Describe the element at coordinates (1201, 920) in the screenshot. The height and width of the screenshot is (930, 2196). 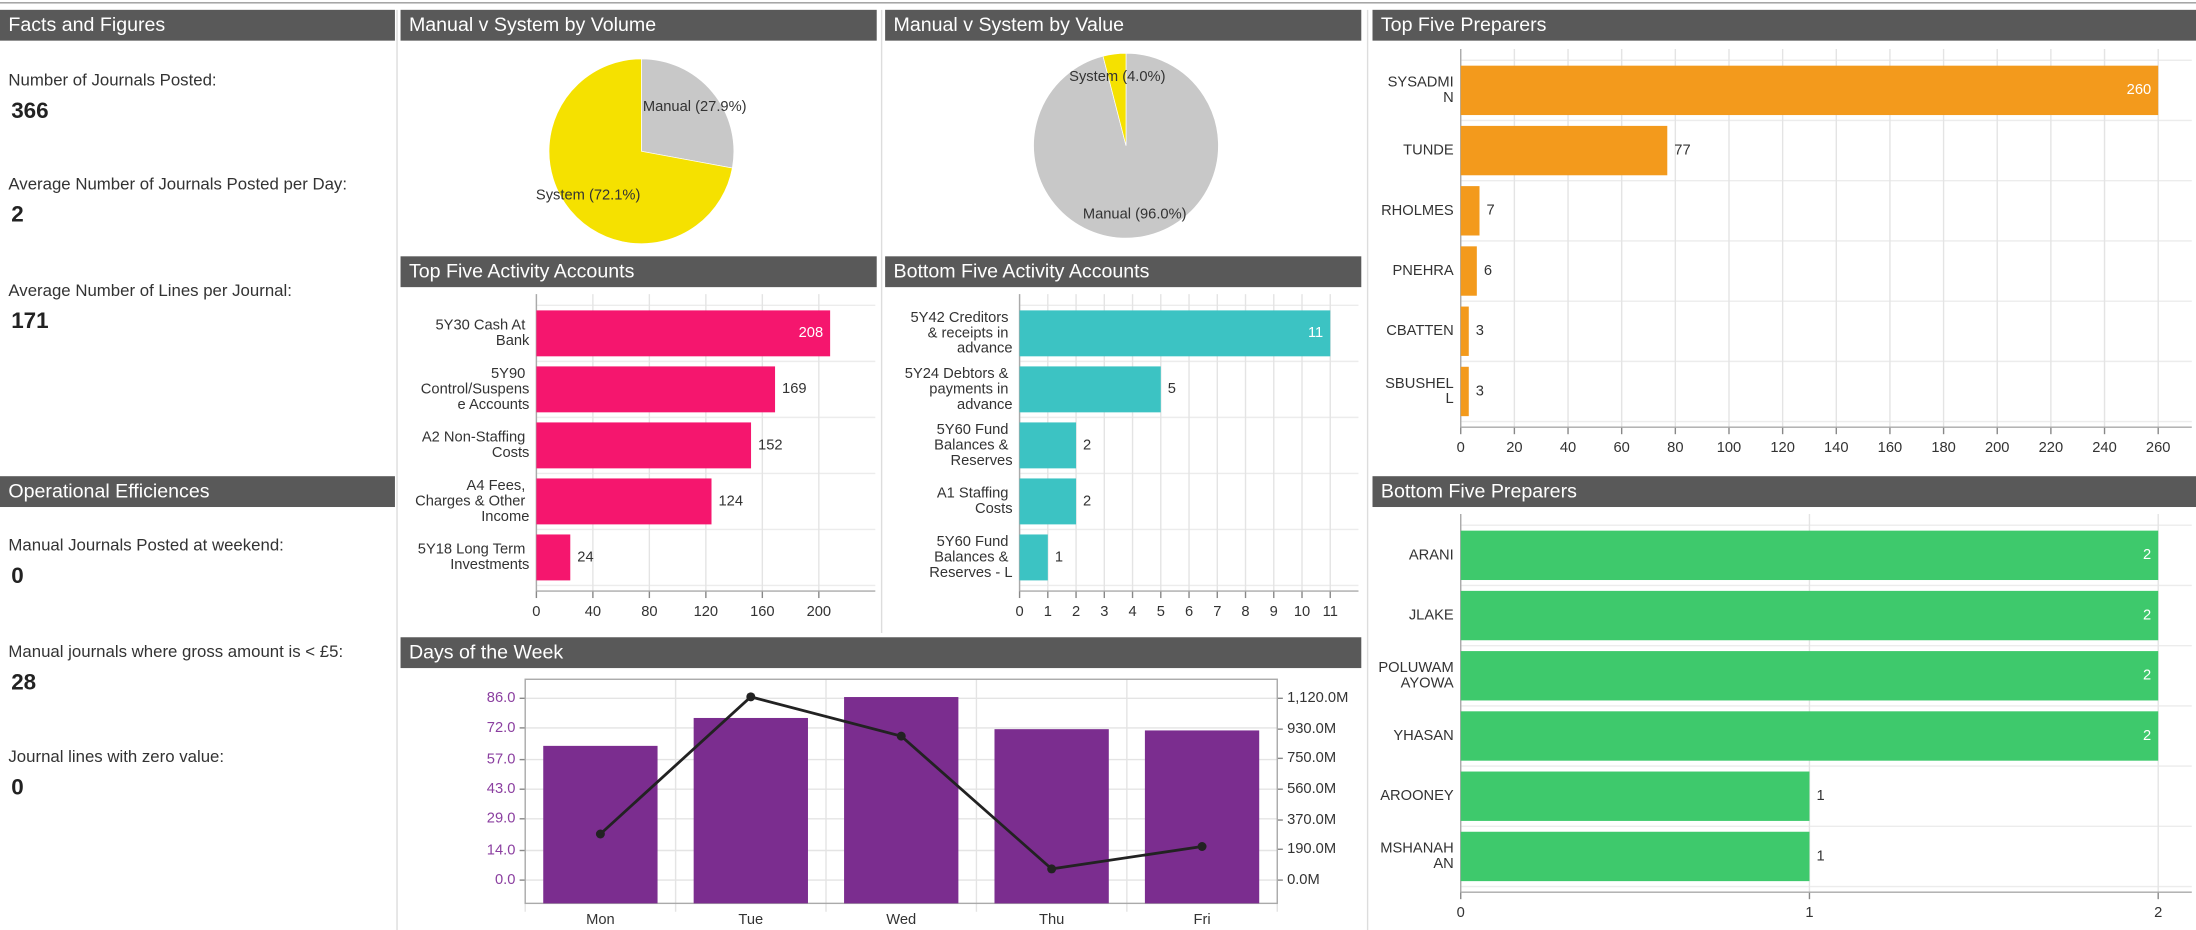
I see `x-tick-label: Fri` at that location.